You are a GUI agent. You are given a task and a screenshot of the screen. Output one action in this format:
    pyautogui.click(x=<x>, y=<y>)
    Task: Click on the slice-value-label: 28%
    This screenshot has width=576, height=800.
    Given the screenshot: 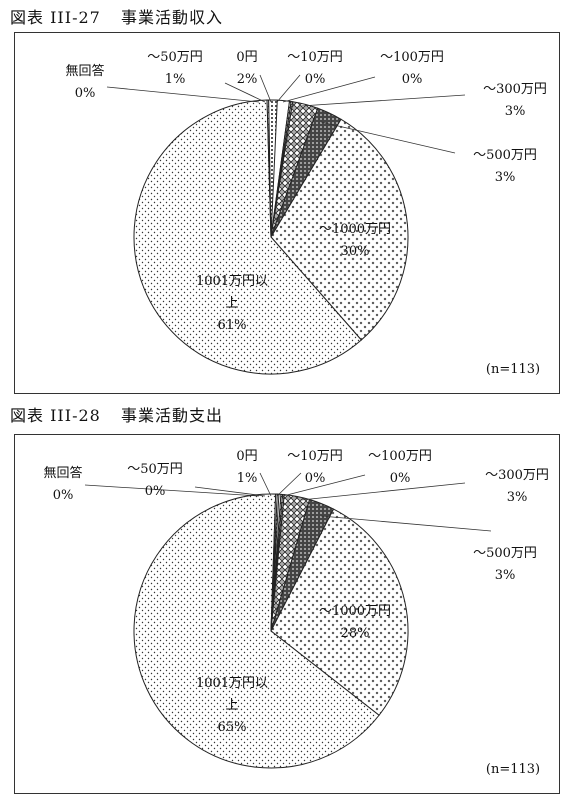 What is the action you would take?
    pyautogui.click(x=355, y=633)
    